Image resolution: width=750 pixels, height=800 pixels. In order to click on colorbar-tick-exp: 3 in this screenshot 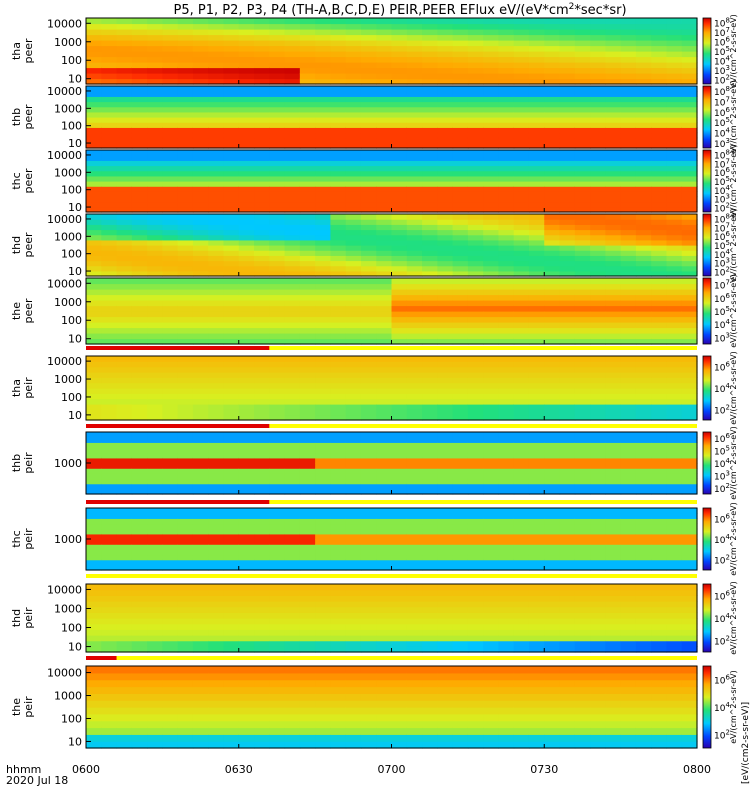, I will do `click(727, 68)`.